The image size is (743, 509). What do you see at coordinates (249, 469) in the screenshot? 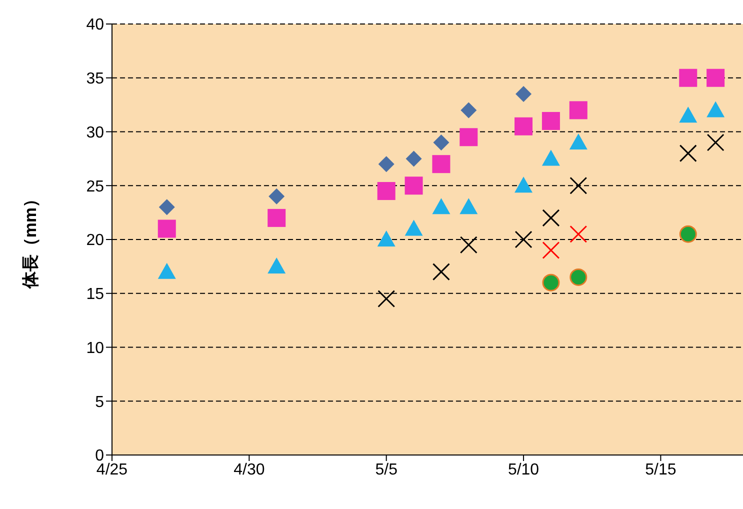
I see `x-tick-label: 4/30` at bounding box center [249, 469].